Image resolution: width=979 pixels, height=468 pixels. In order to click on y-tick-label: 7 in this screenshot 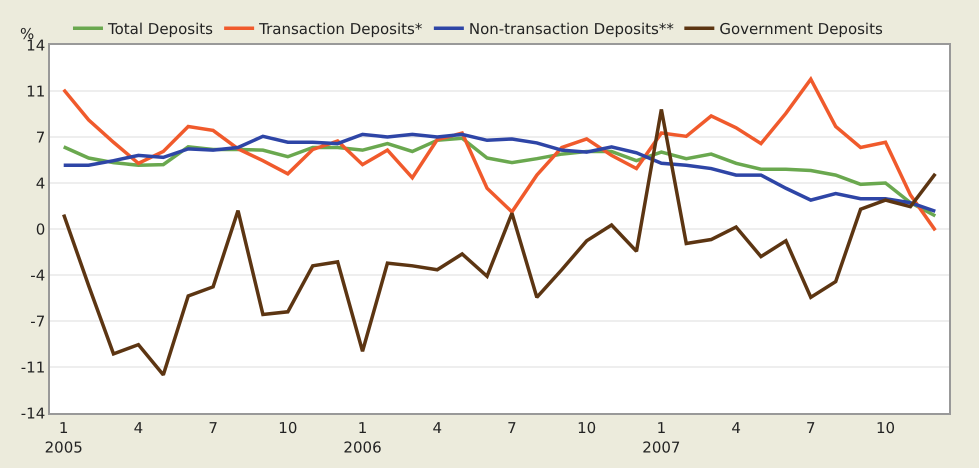, I will do `click(41, 137)`.